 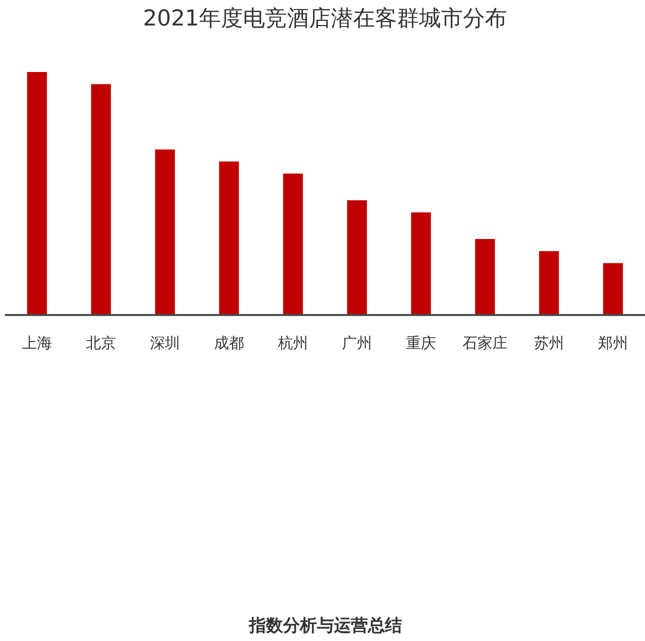 What do you see at coordinates (613, 343) in the screenshot?
I see `x-tick-label: 郑州` at bounding box center [613, 343].